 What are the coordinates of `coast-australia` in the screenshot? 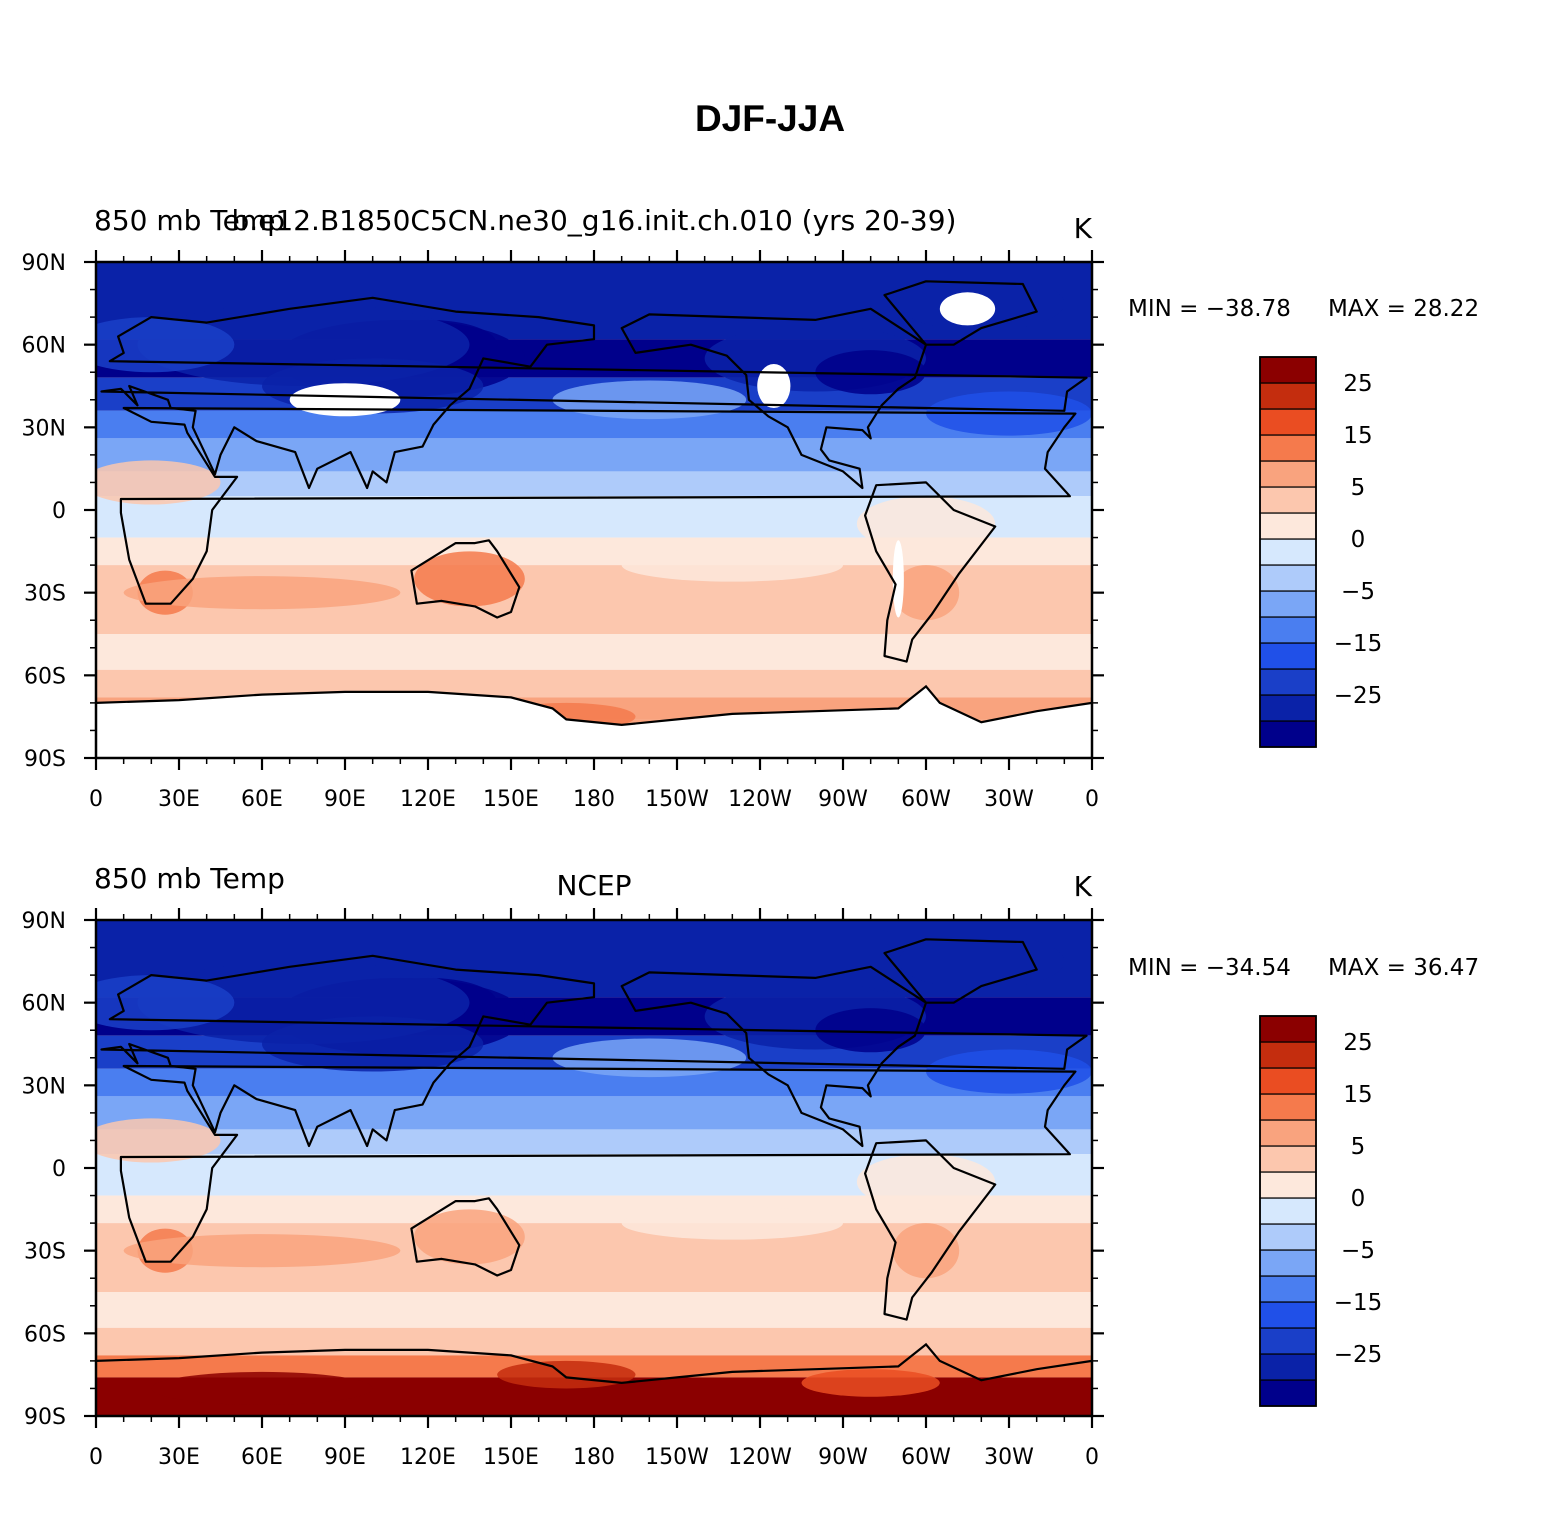 It's located at (465, 579).